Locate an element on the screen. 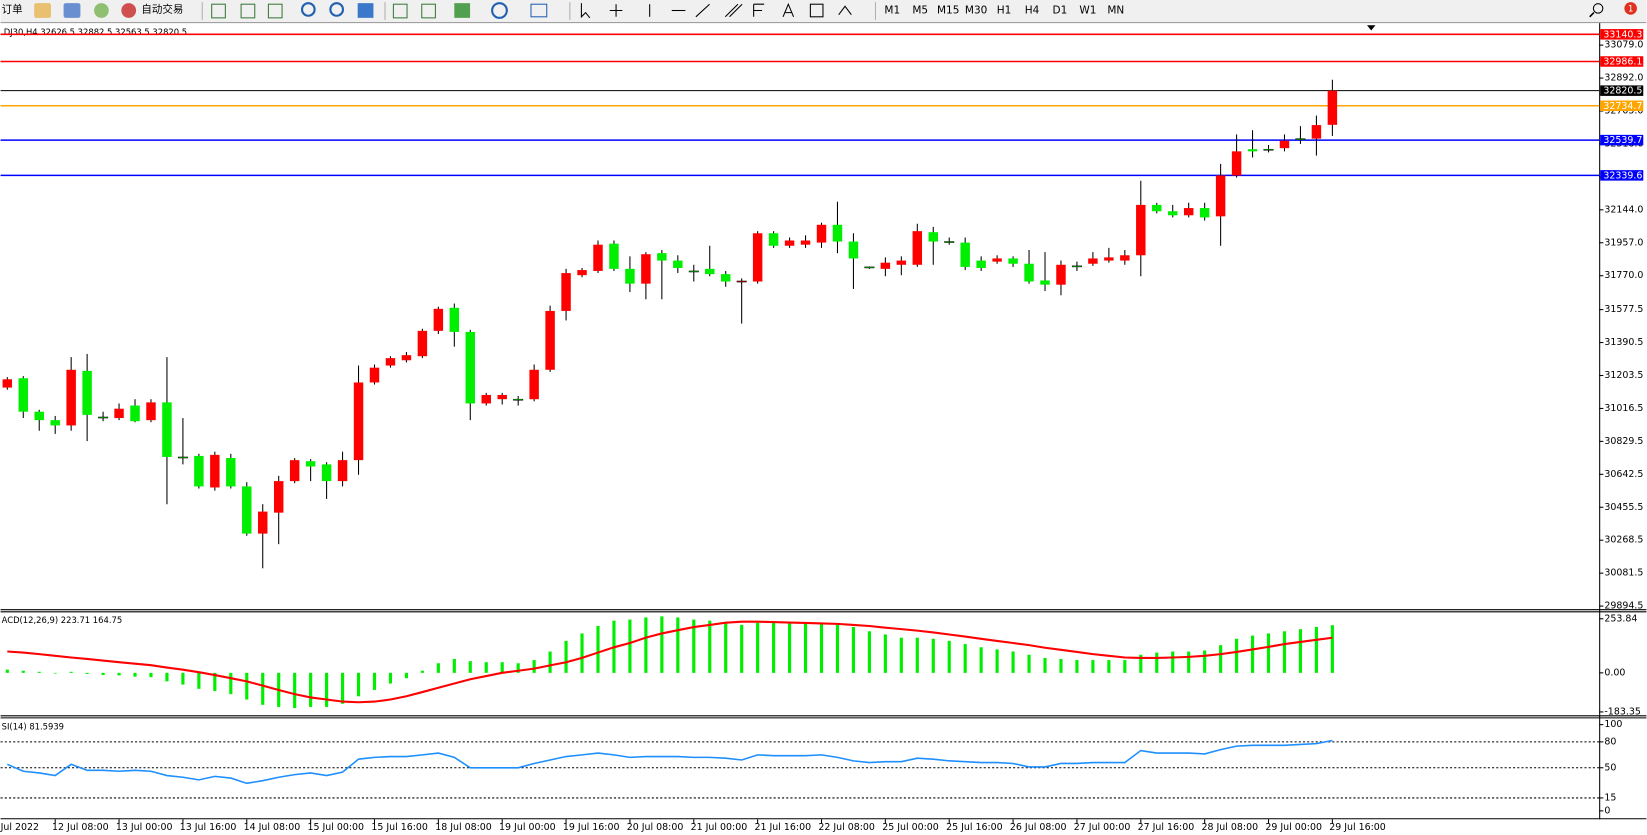  order-button: 订单 is located at coordinates (12, 9).